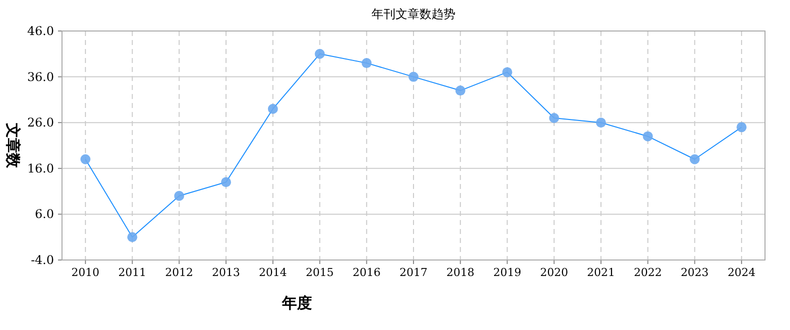 The image size is (790, 330). What do you see at coordinates (366, 272) in the screenshot?
I see `x-tick-label: 2016` at bounding box center [366, 272].